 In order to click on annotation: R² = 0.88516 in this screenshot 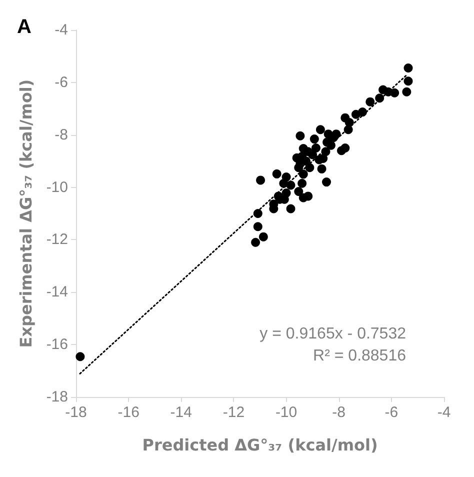, I will do `click(359, 356)`.